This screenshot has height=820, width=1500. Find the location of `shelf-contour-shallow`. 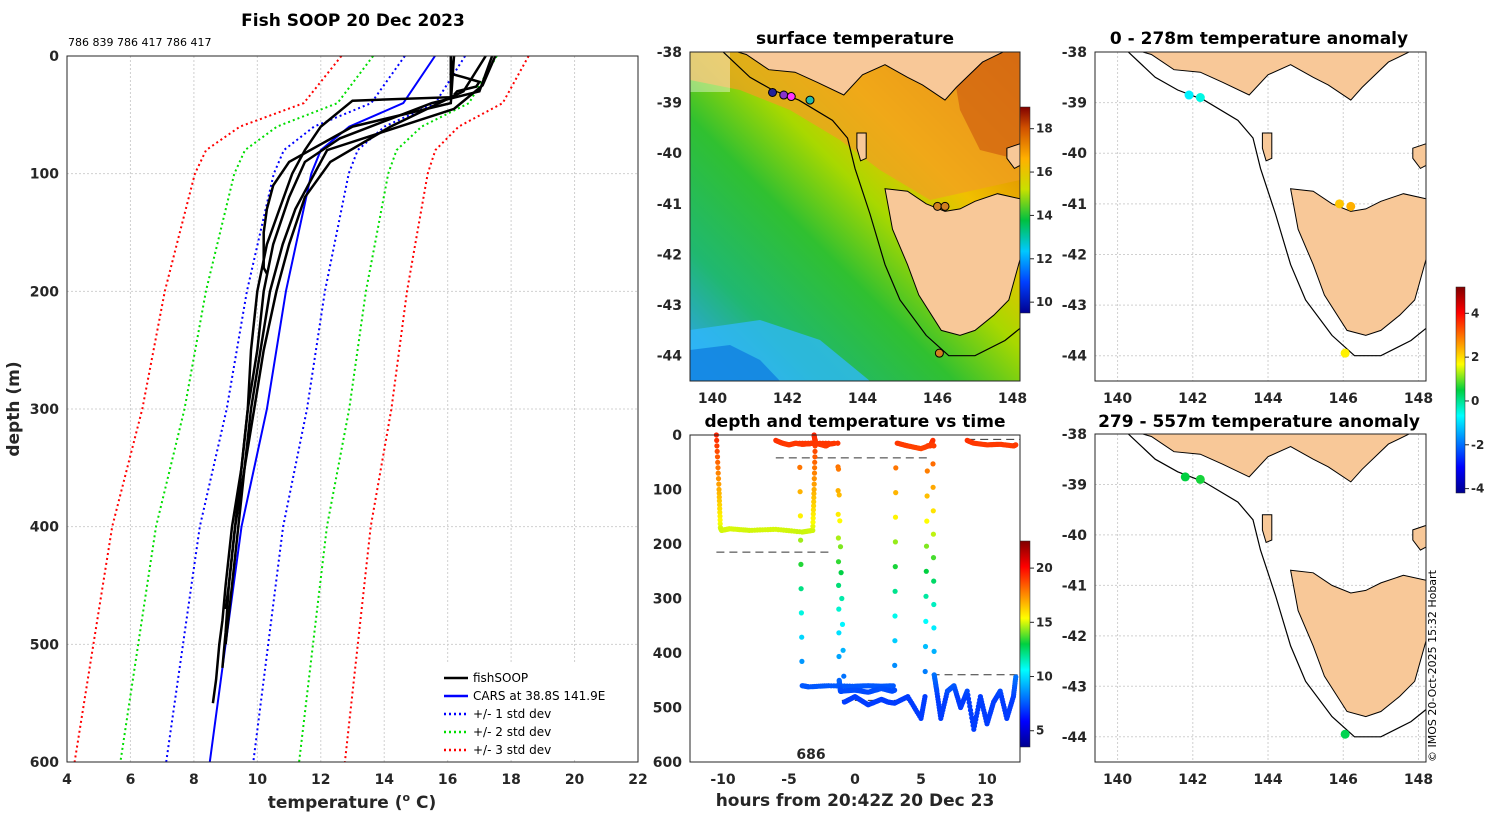

shelf-contour-shallow is located at coordinates (1276, 204).